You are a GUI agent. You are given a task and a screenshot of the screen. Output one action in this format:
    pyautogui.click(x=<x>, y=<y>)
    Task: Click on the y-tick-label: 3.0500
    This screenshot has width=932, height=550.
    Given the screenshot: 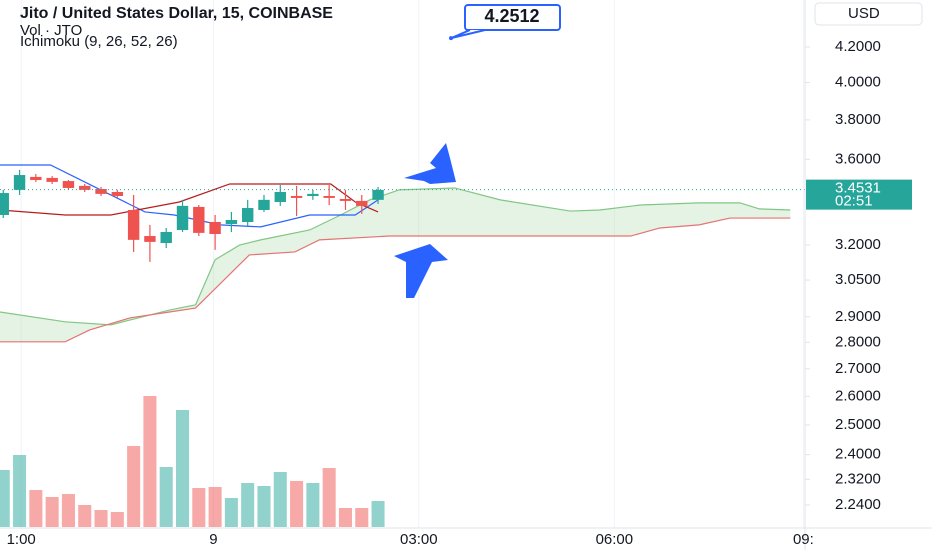 What is the action you would take?
    pyautogui.click(x=858, y=279)
    